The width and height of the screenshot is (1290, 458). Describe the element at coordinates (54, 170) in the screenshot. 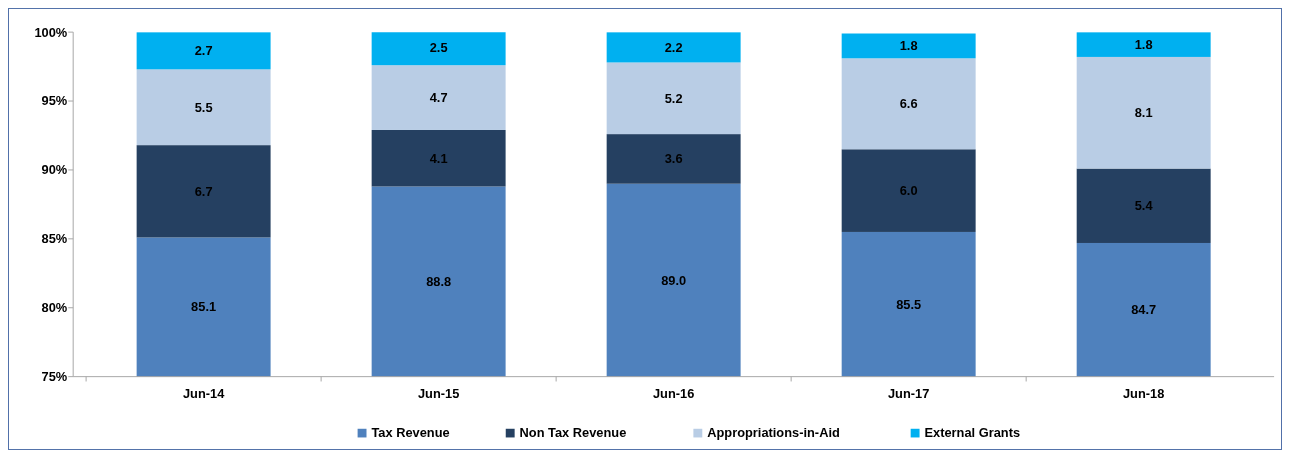

I see `y-tick-label: 90%` at that location.